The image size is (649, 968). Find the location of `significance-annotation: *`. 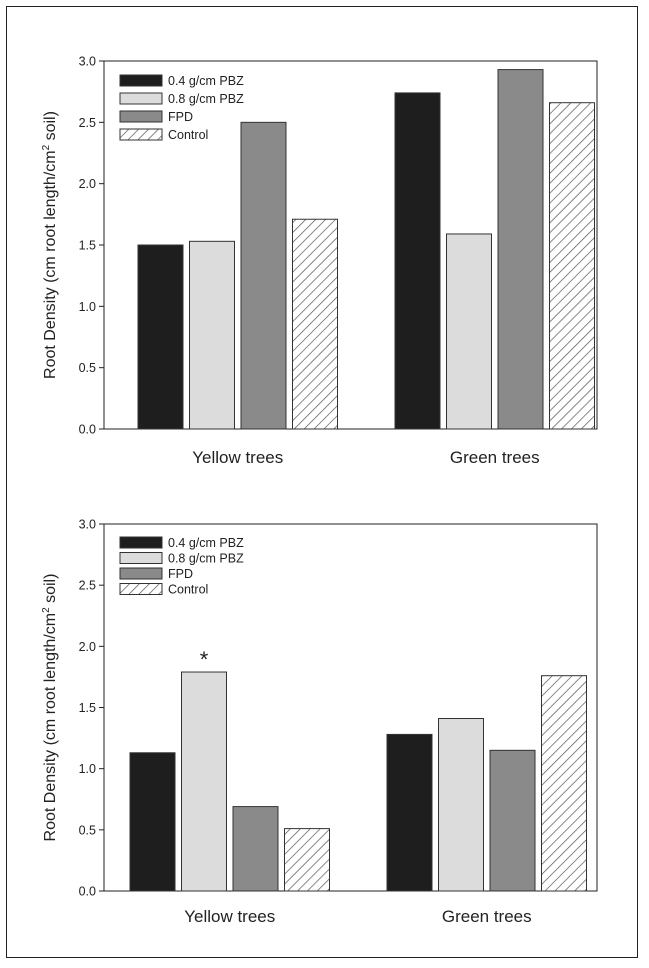

significance-annotation: * is located at coordinates (204, 659).